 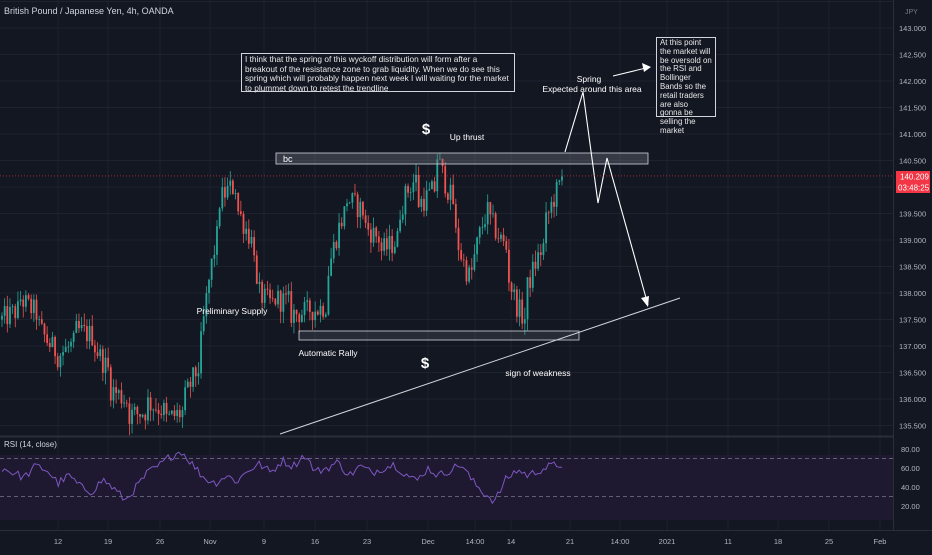 I want to click on symbol-title: British Pound / Japanese Yen, 4h, OANDA, so click(x=89, y=11).